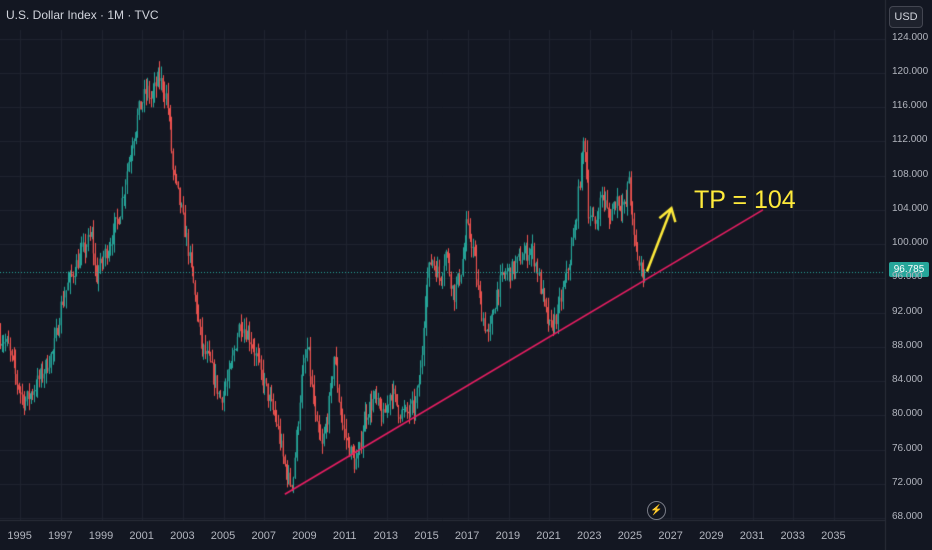 Image resolution: width=932 pixels, height=550 pixels. What do you see at coordinates (82, 15) in the screenshot?
I see `chart-title: U.S. Dollar Index · 1M · TVC` at bounding box center [82, 15].